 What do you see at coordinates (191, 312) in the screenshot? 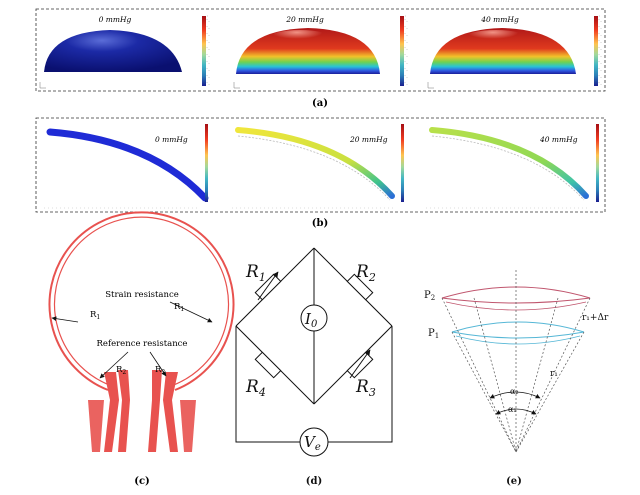
I see `arrow-r1-right` at bounding box center [191, 312].